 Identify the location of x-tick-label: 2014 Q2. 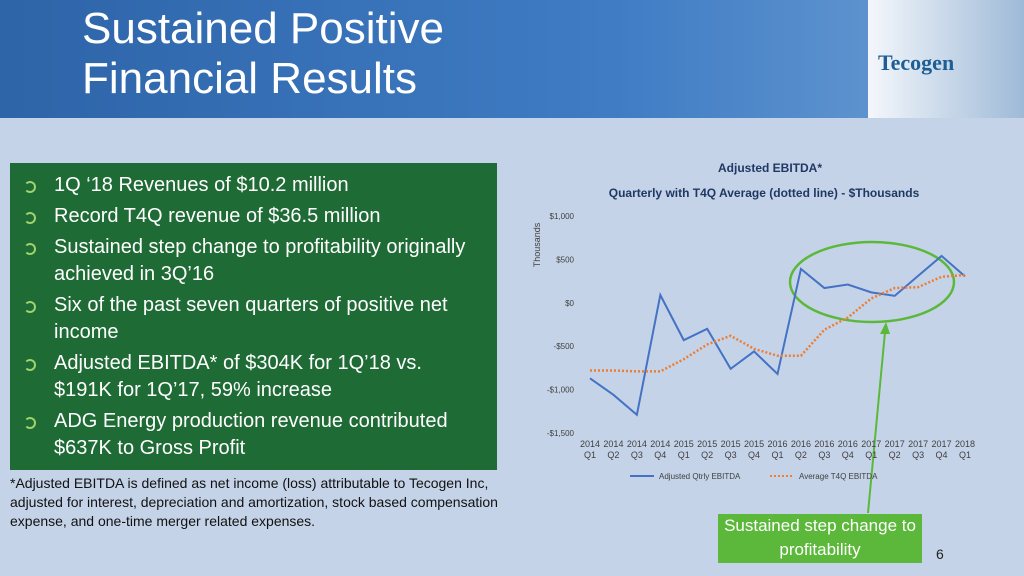
(613, 449).